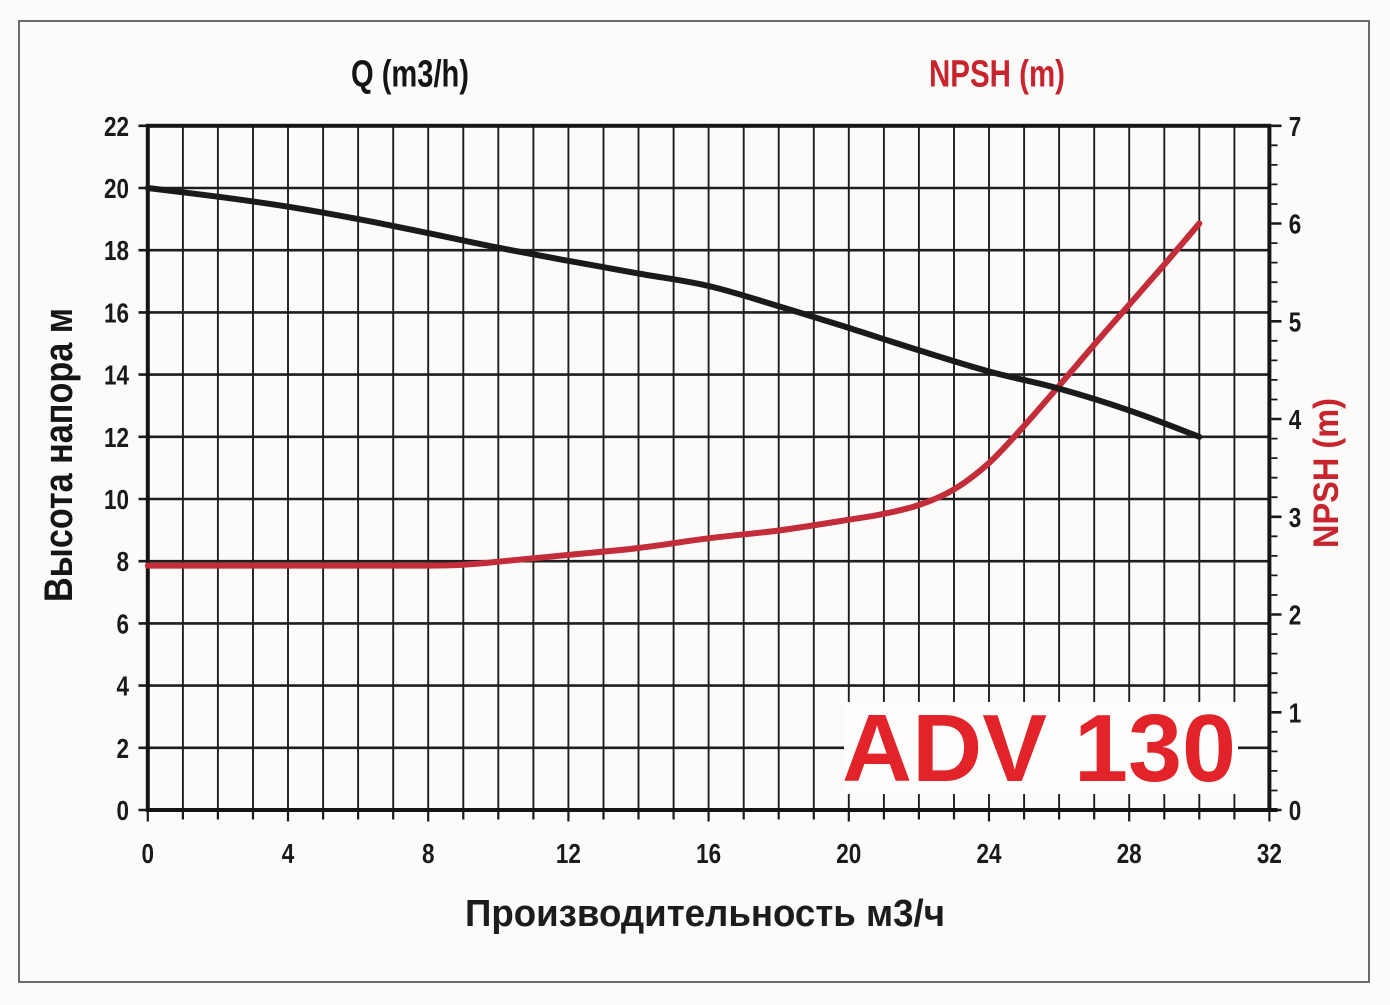 This screenshot has height=1005, width=1390. Describe the element at coordinates (116, 126) in the screenshot. I see `svg-text: 22` at that location.